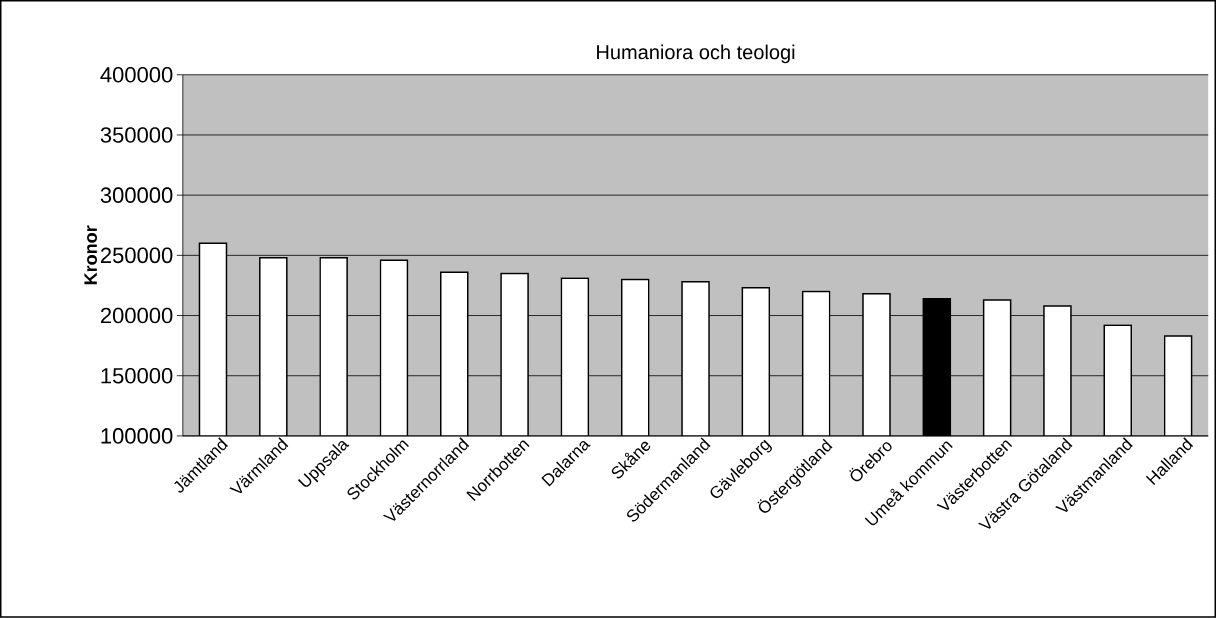 The width and height of the screenshot is (1216, 618). What do you see at coordinates (90, 255) in the screenshot?
I see `y-axis-title: Kronor` at bounding box center [90, 255].